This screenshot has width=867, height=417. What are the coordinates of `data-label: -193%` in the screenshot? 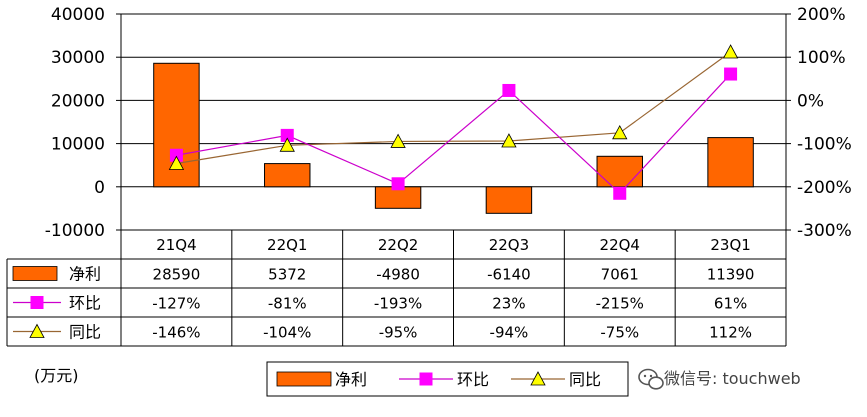 It's located at (398, 304).